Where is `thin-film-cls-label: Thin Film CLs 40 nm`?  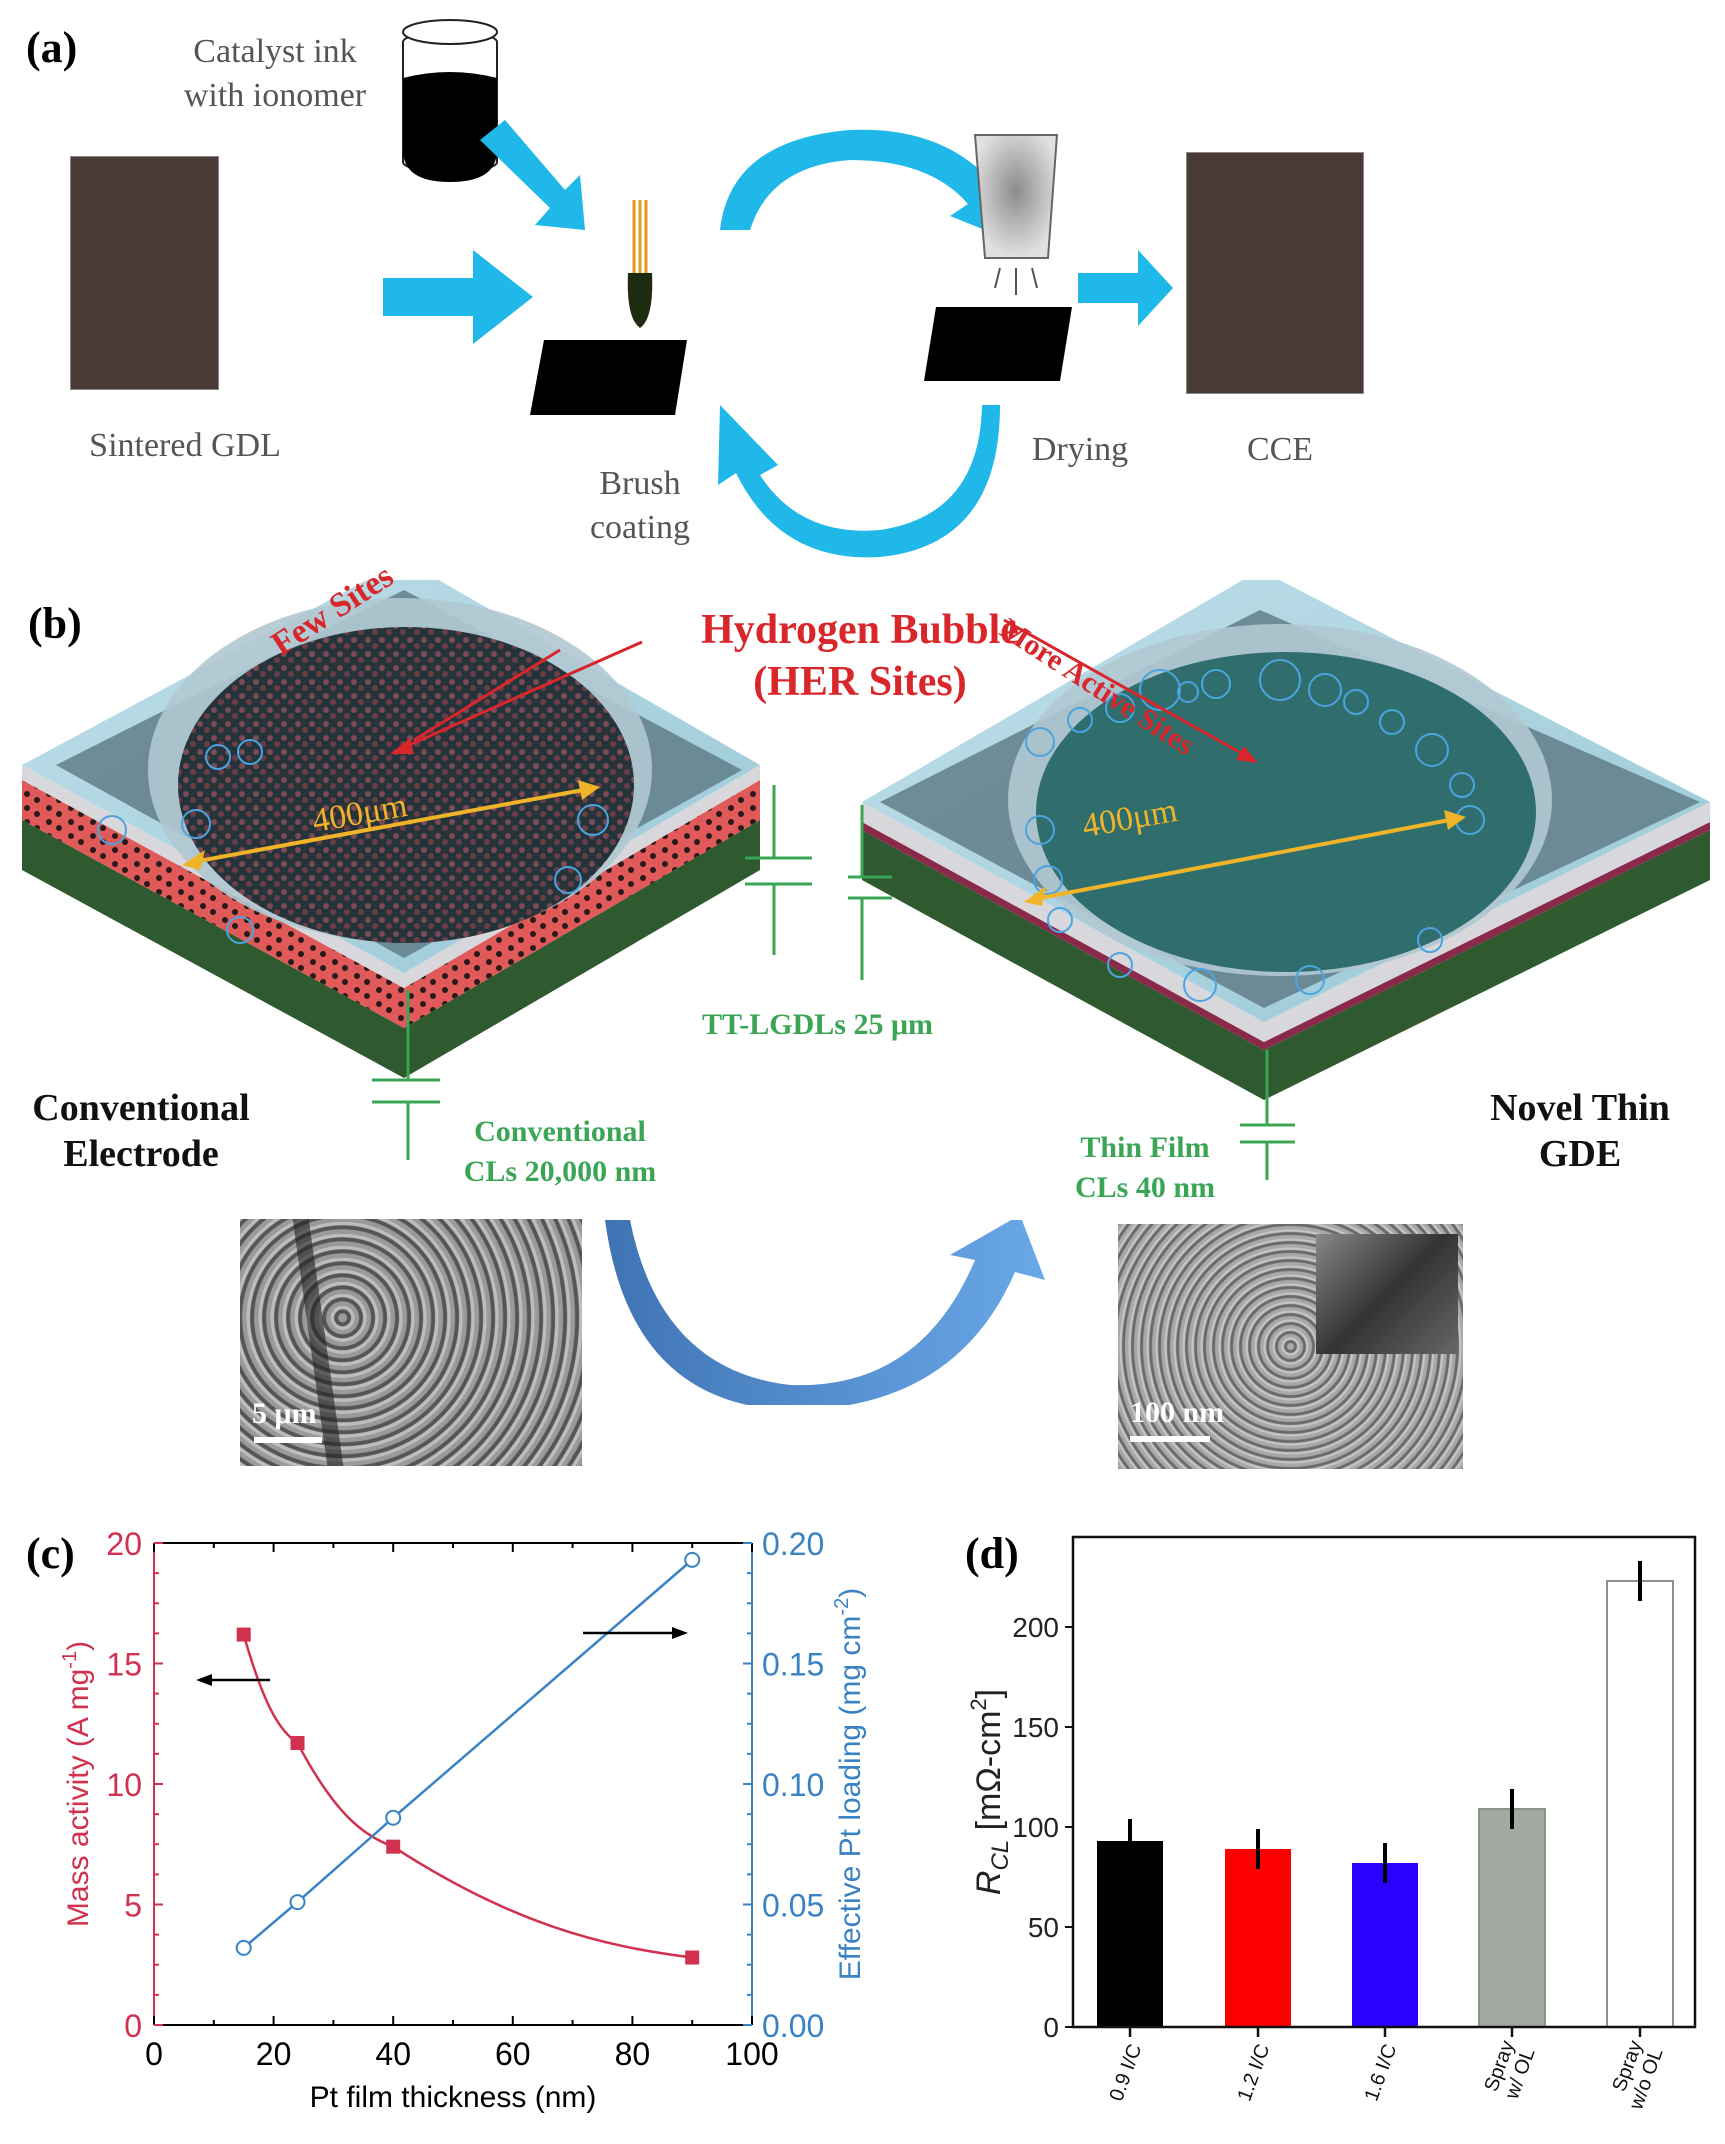 thin-film-cls-label: Thin Film CLs 40 nm is located at coordinates (1145, 1167).